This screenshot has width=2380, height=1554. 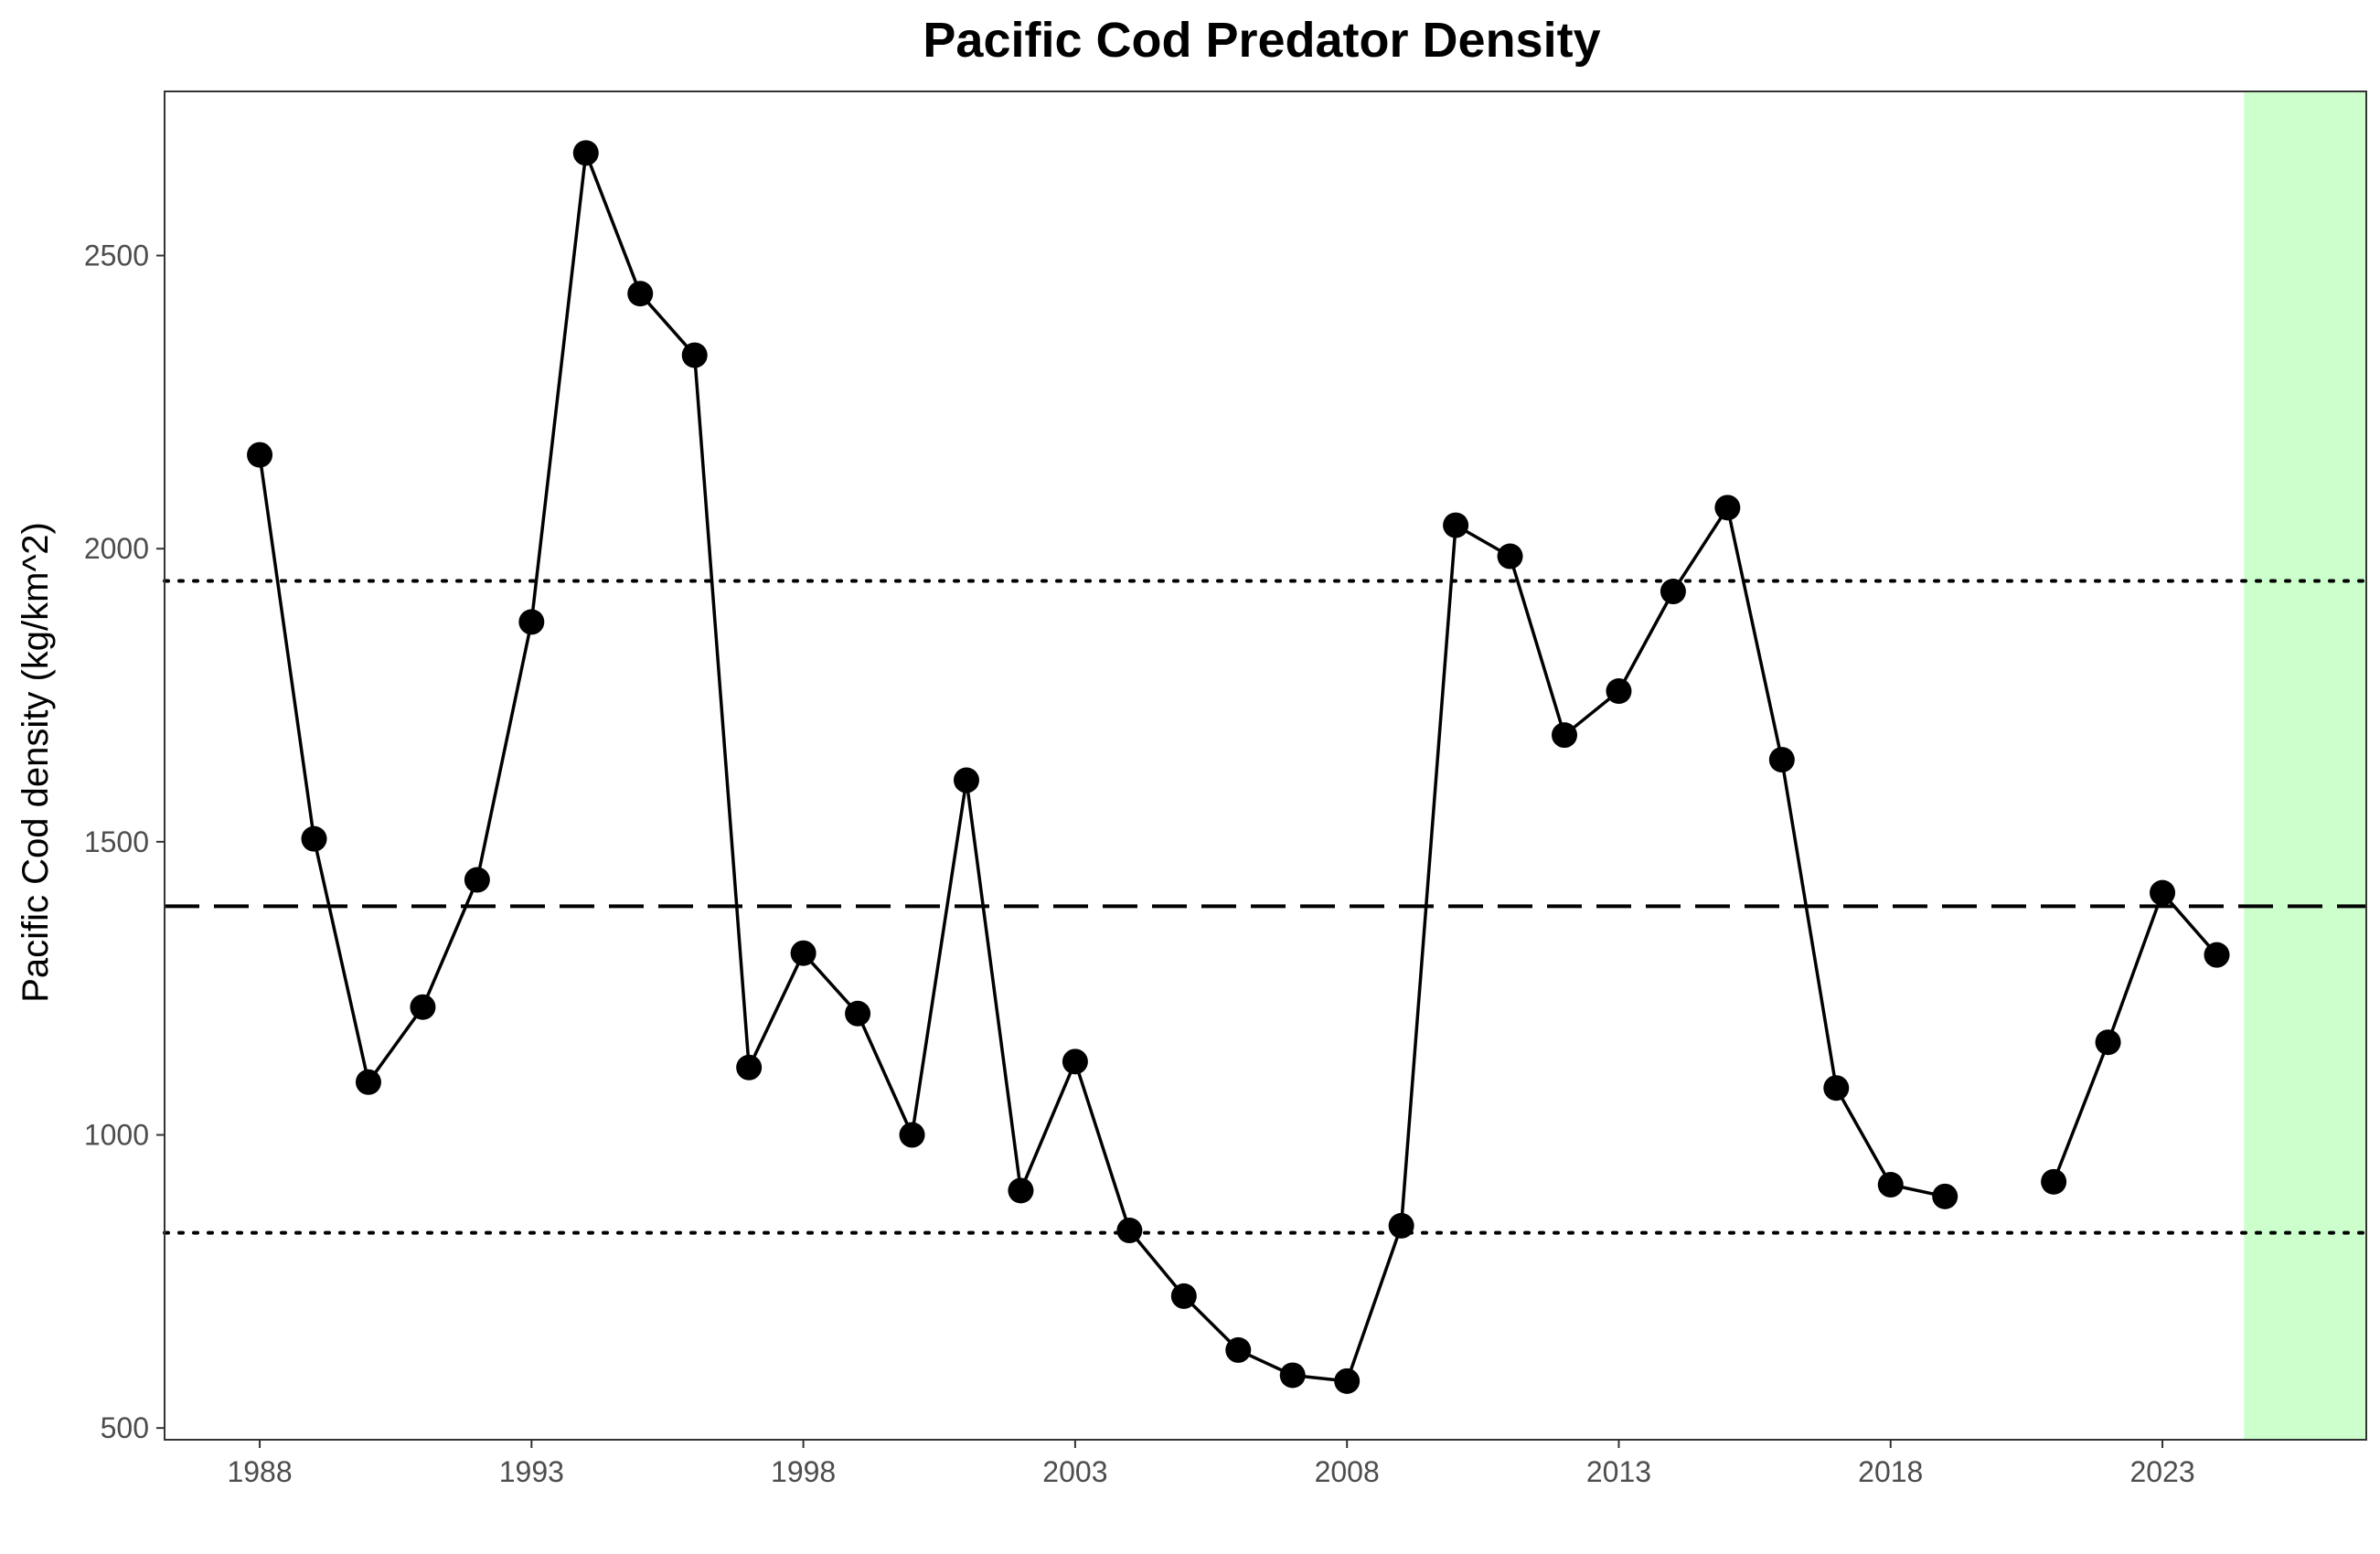 I want to click on data-point-2007, so click(x=1292, y=1375).